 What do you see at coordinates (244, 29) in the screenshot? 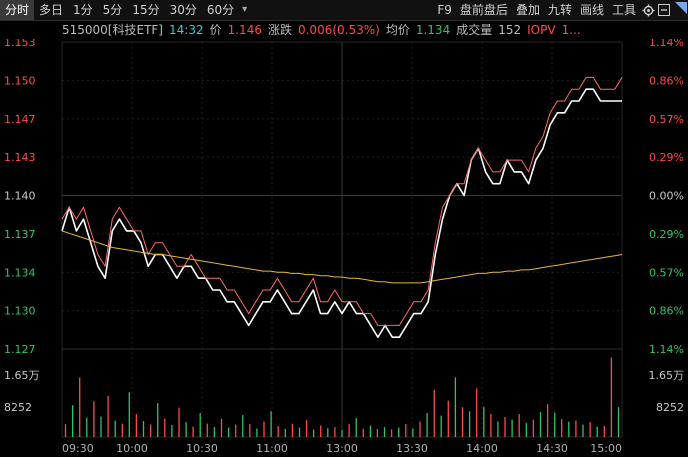
I see `price-value: 1.146` at bounding box center [244, 29].